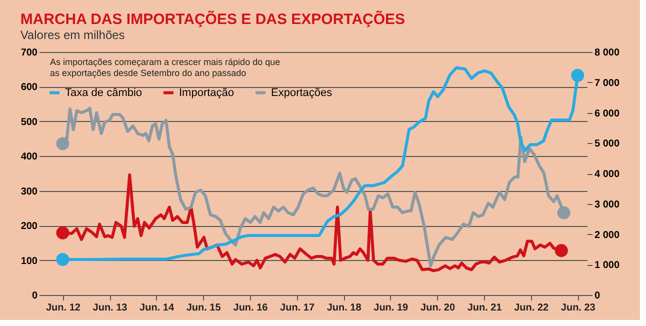 This screenshot has height=326, width=646. Describe the element at coordinates (204, 308) in the screenshot. I see `x-tick-label: Jun. 15` at that location.